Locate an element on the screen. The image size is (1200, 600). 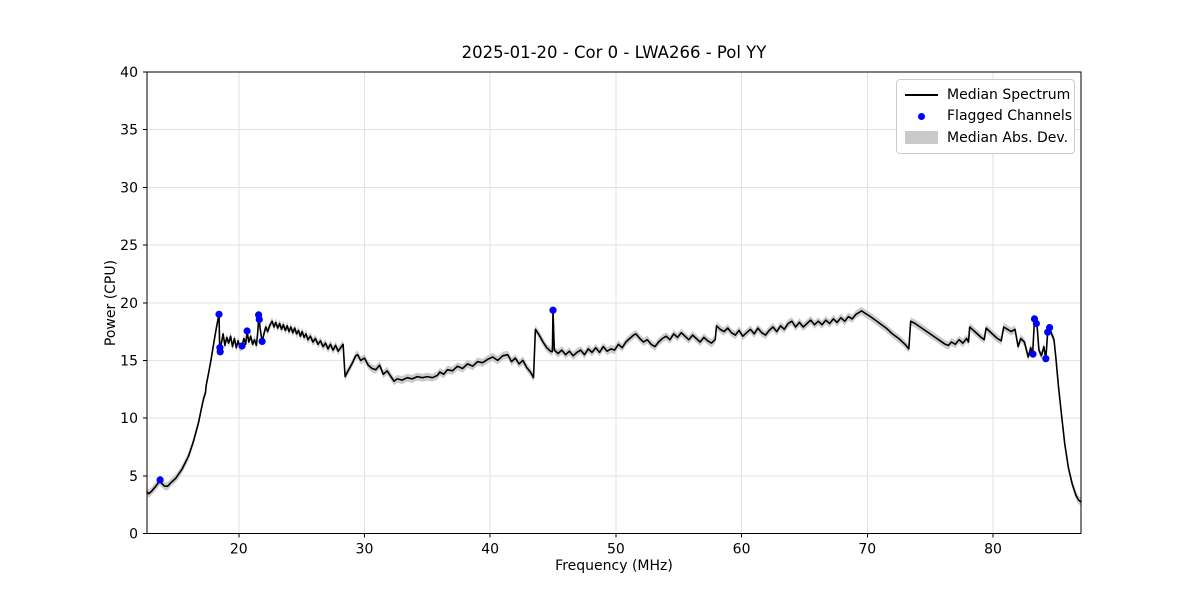
x-tick-label: 70 is located at coordinates (867, 550).